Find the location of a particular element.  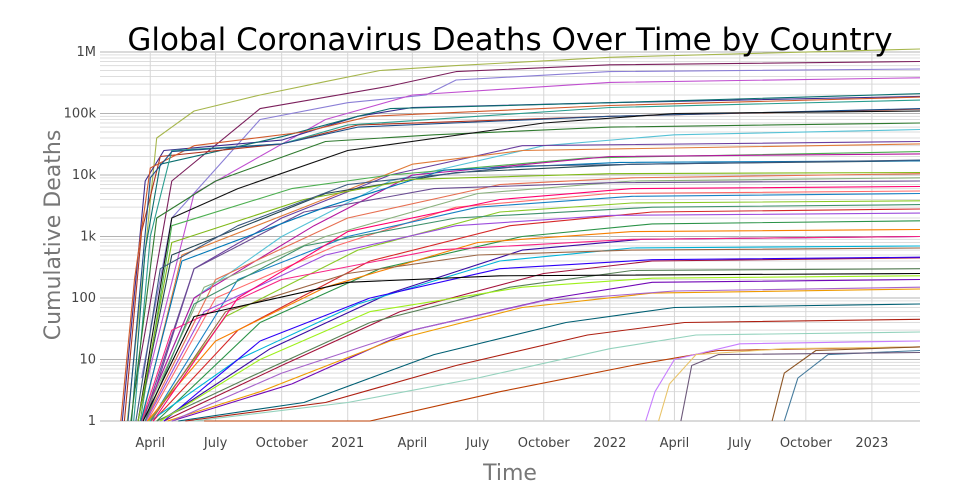

y-tick-label: 100k is located at coordinates (80, 114).